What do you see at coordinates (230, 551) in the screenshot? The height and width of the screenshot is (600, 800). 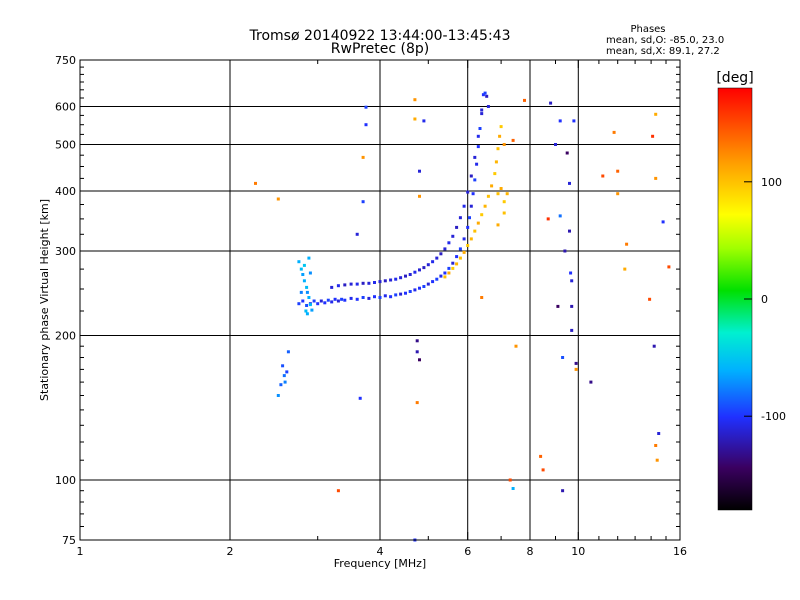 I see `x-tick-label: 2` at bounding box center [230, 551].